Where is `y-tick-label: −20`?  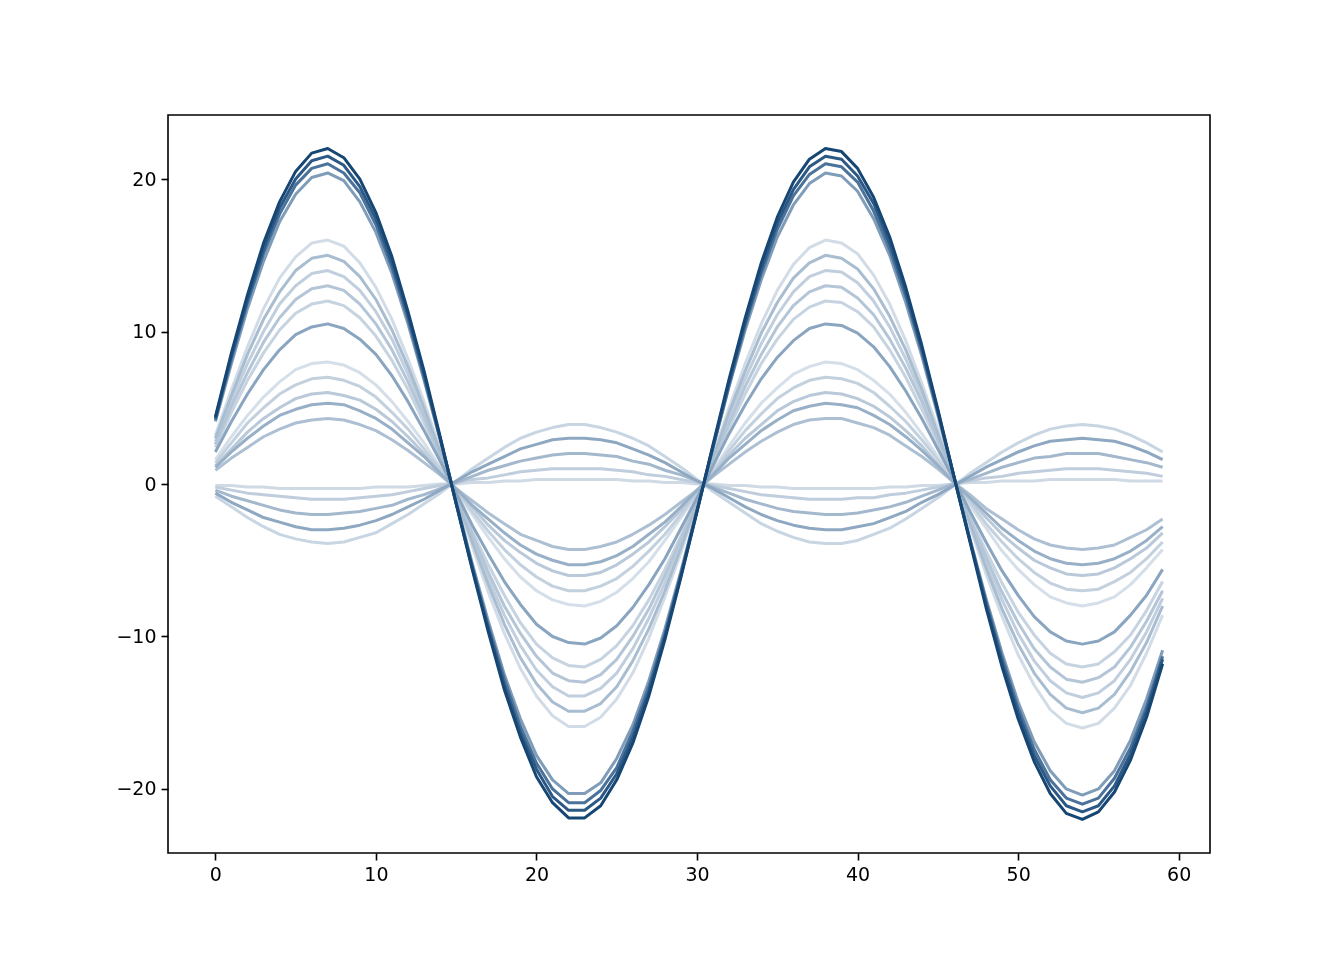
y-tick-label: −20 is located at coordinates (136, 788).